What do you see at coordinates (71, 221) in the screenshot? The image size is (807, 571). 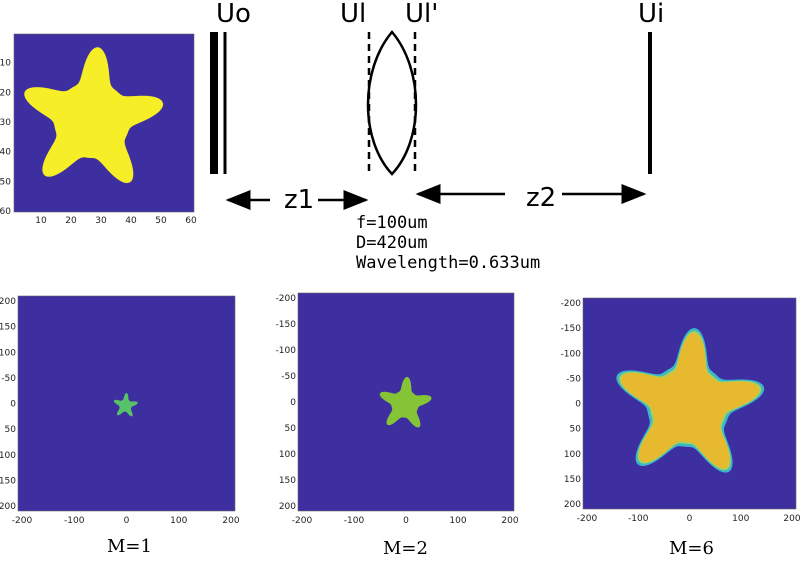 I see `input-x-tick-label: 20` at bounding box center [71, 221].